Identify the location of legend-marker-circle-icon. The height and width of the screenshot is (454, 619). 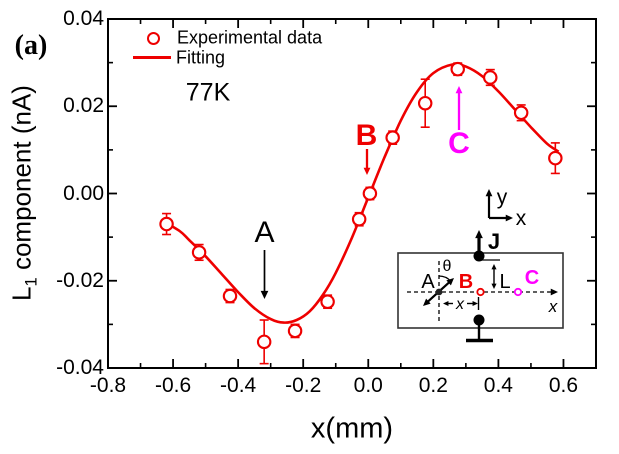
(153, 38).